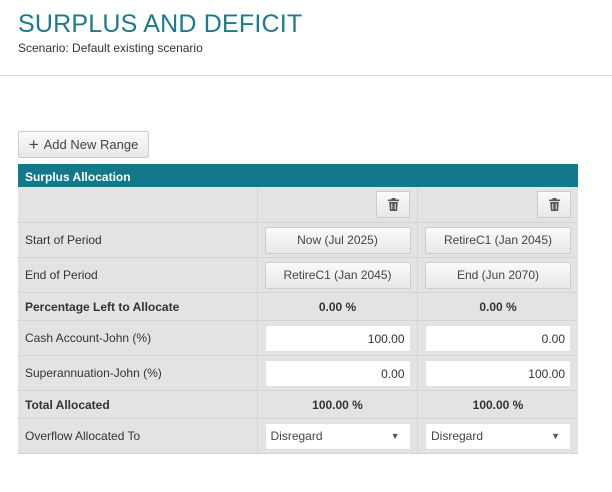 The height and width of the screenshot is (492, 612). What do you see at coordinates (337, 240) in the screenshot?
I see `start-period-1-button: Now (Jul 2025)` at bounding box center [337, 240].